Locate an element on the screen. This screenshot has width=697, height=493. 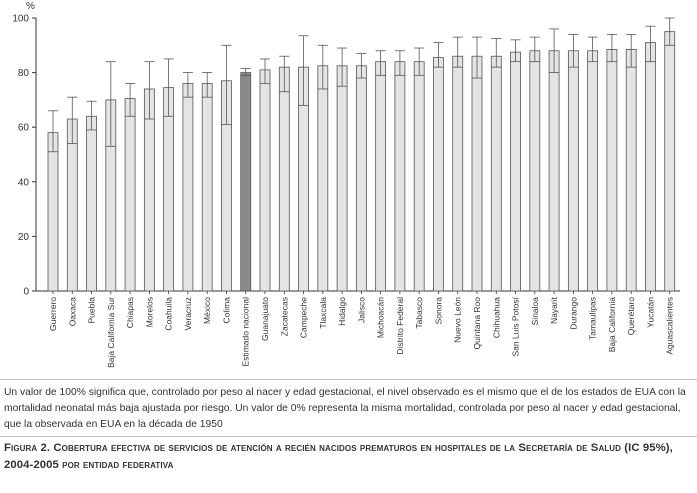
x-tick-label: Durango is located at coordinates (573, 313).